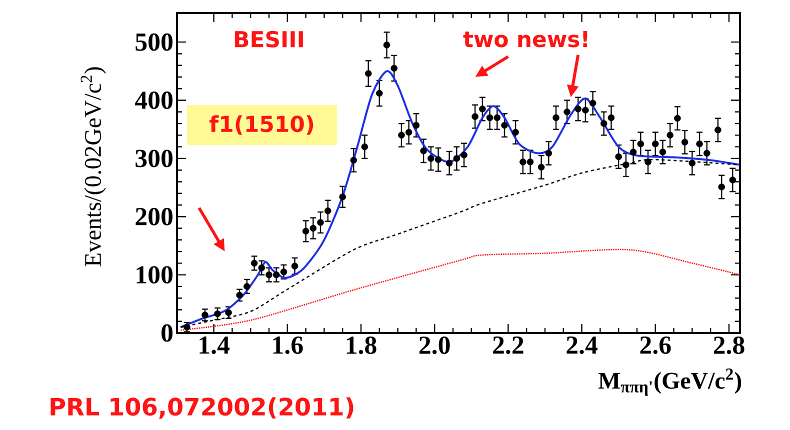 The height and width of the screenshot is (430, 790). I want to click on x-tick-label: 1.8, so click(361, 345).